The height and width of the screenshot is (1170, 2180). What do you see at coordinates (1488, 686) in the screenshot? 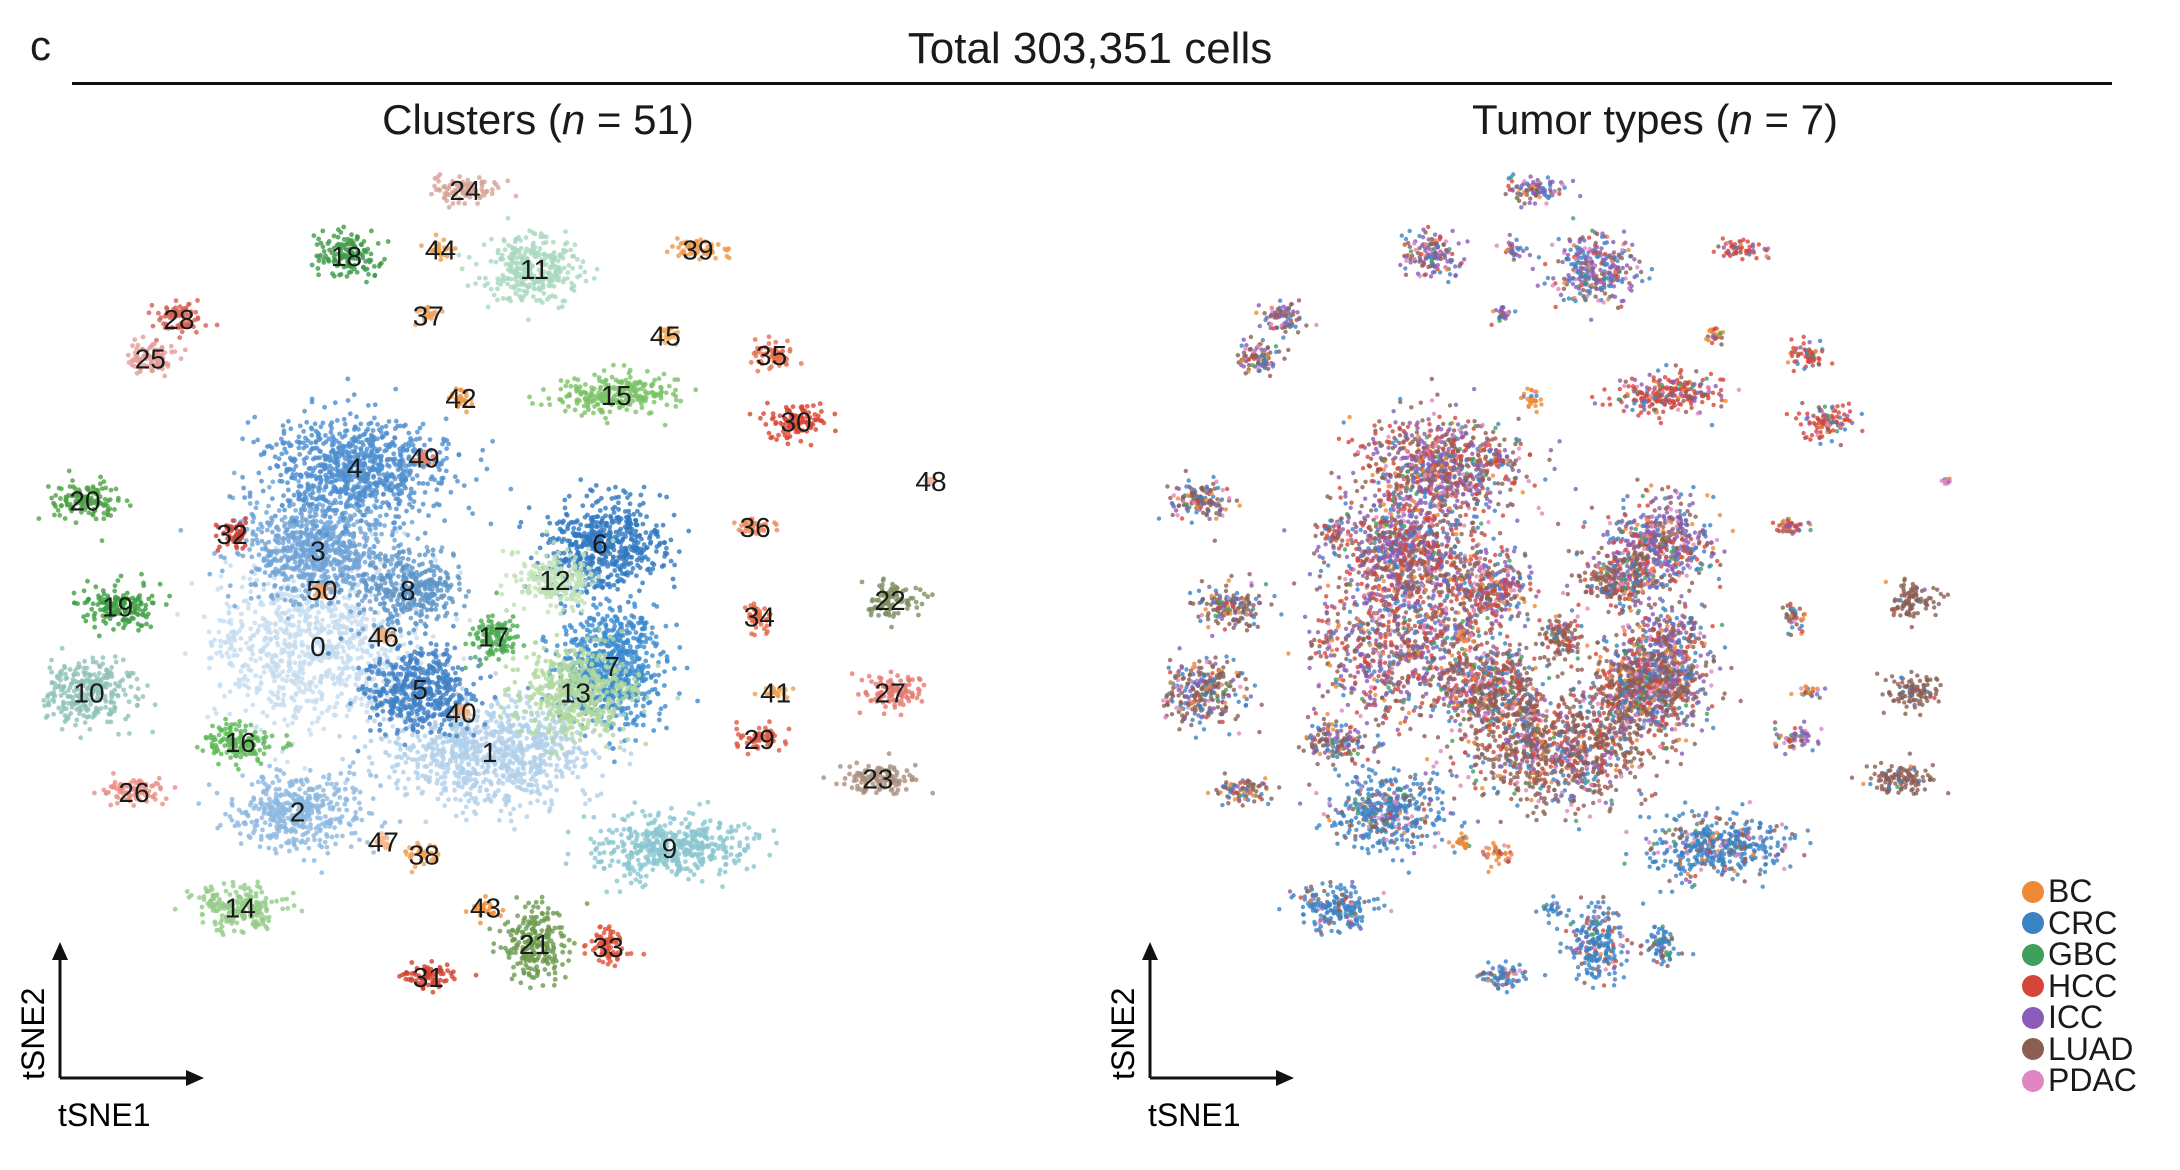
I see `tumor-cluster-5-points` at bounding box center [1488, 686].